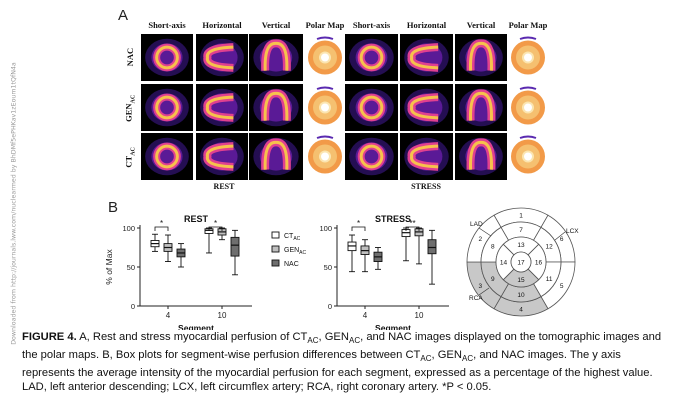  Describe the element at coordinates (572, 231) in the screenshot. I see `territory-label-lcx: LCX` at that location.